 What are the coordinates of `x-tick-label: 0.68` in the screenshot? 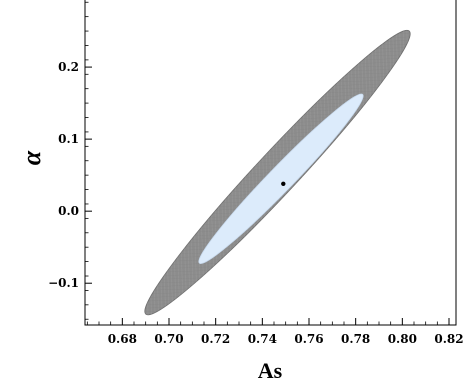 It's located at (122, 339).